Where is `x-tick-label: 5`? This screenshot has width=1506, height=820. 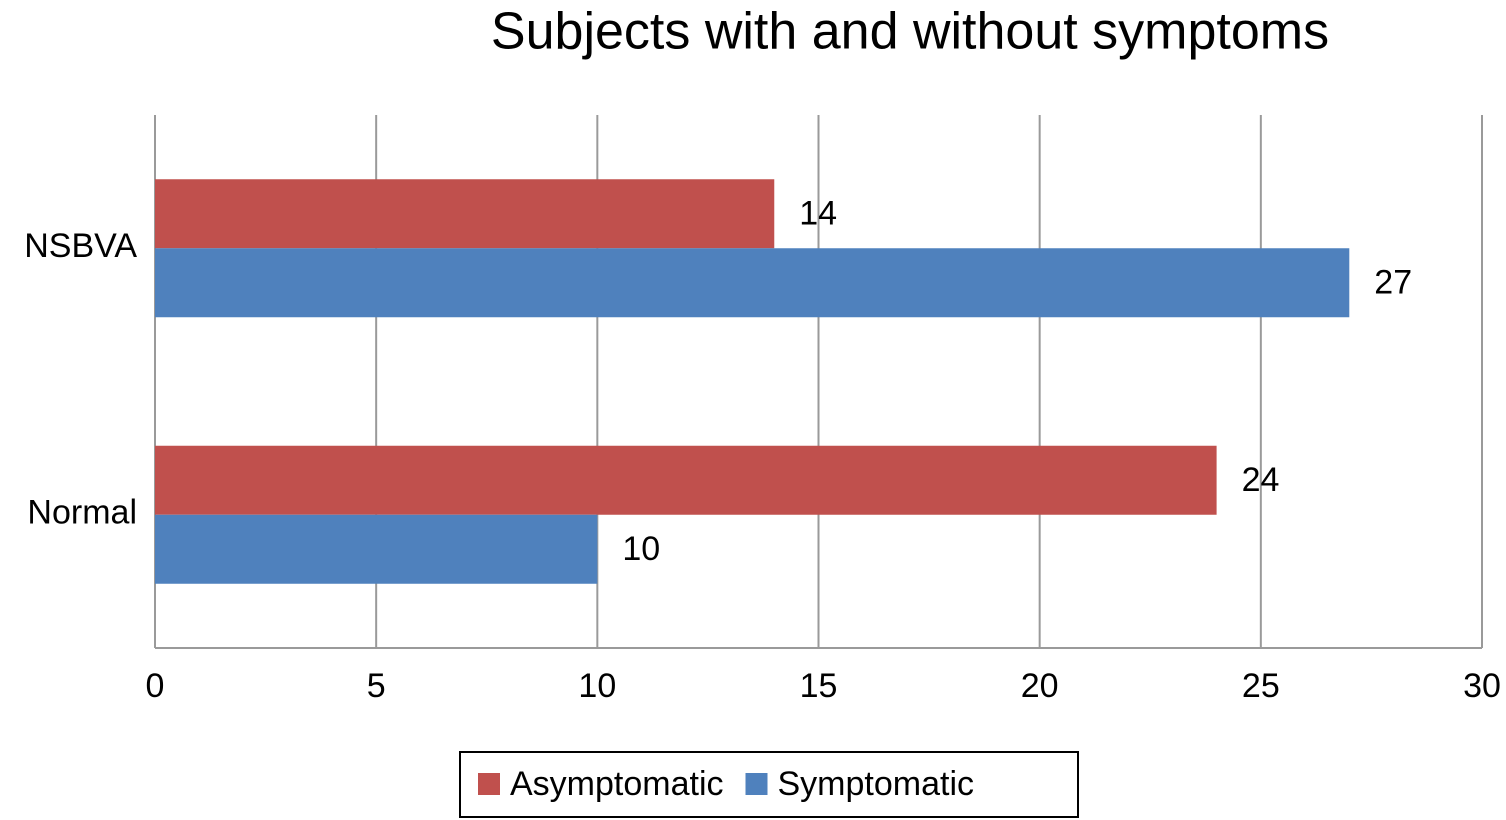 x-tick-label: 5 is located at coordinates (376, 686).